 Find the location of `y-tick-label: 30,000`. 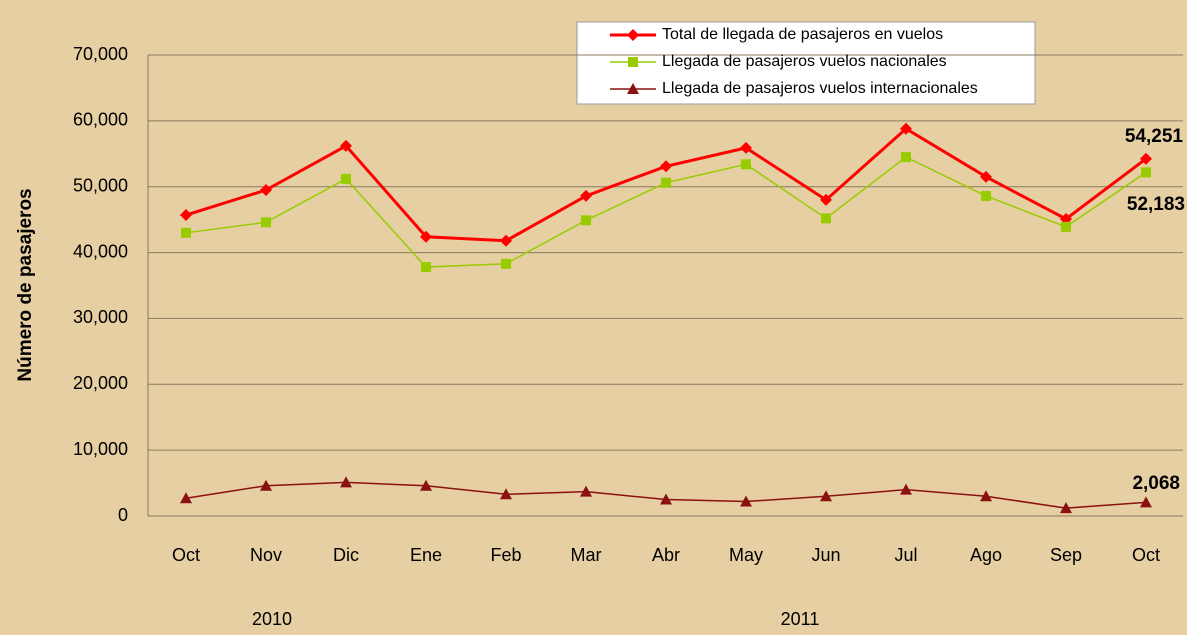

y-tick-label: 30,000 is located at coordinates (100, 317).